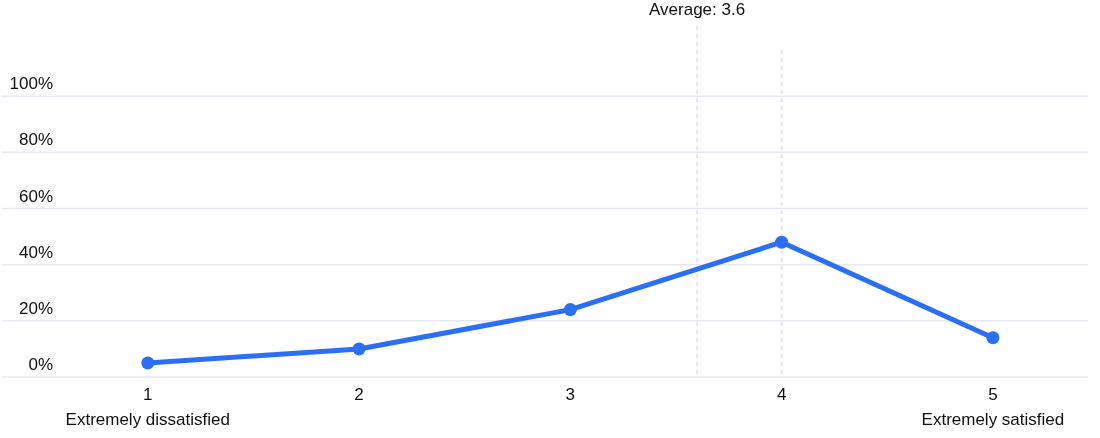 The width and height of the screenshot is (1100, 438). I want to click on ref-line-label: Average: 3.6, so click(697, 9).